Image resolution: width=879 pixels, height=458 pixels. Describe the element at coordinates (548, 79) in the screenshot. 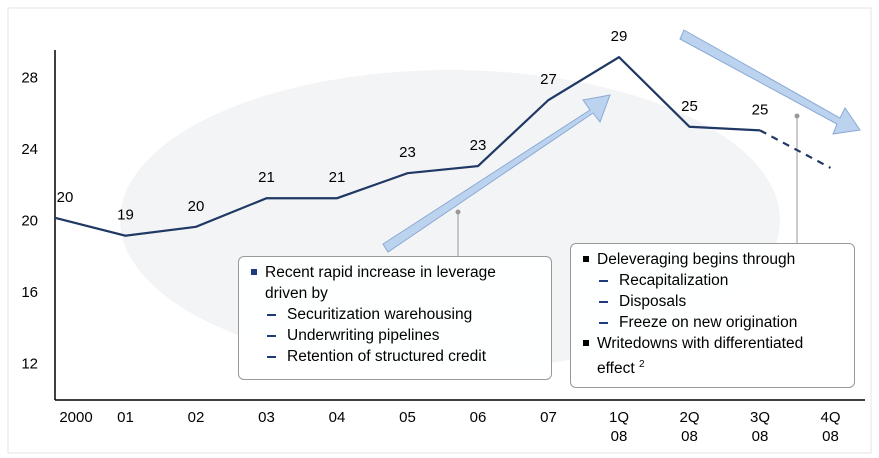

I see `data-label: 27` at that location.